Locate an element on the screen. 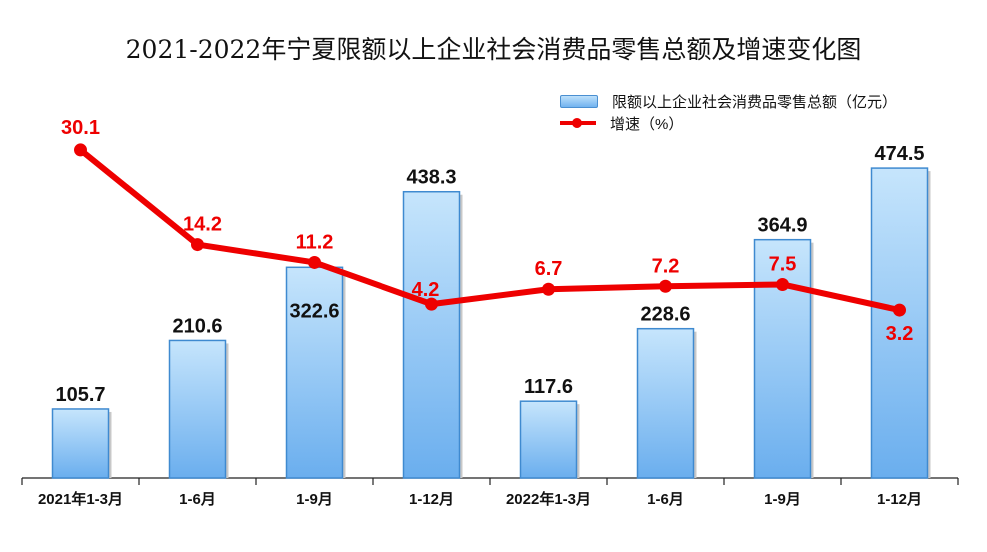 The width and height of the screenshot is (987, 552). bar-value-label: 228.6 is located at coordinates (665, 315).